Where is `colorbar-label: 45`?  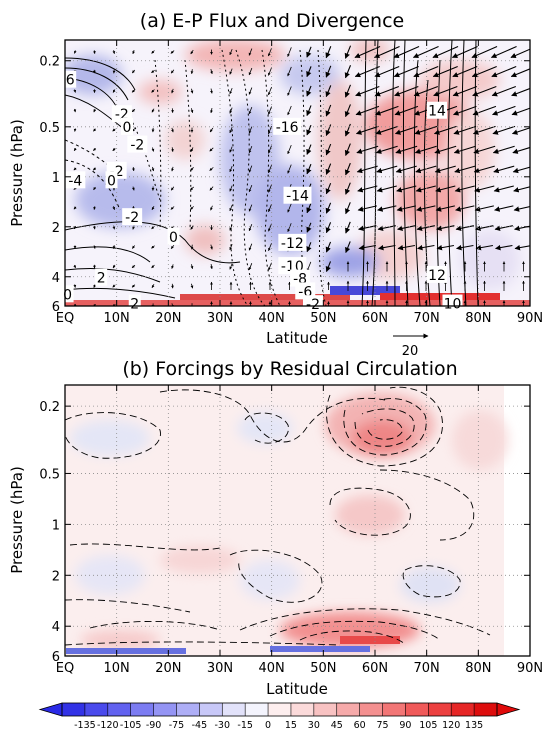
colorbar-label: 45 is located at coordinates (337, 725).